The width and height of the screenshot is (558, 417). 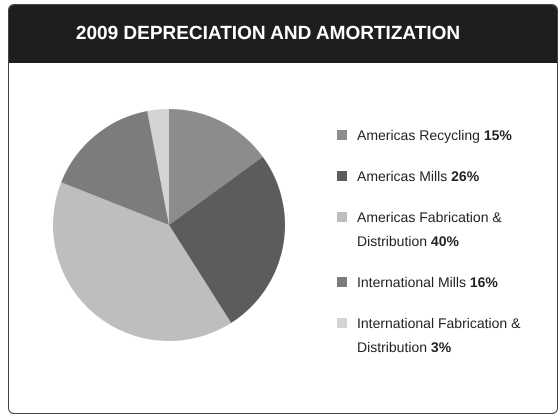 I want to click on legend-label: International Mills, so click(x=411, y=282).